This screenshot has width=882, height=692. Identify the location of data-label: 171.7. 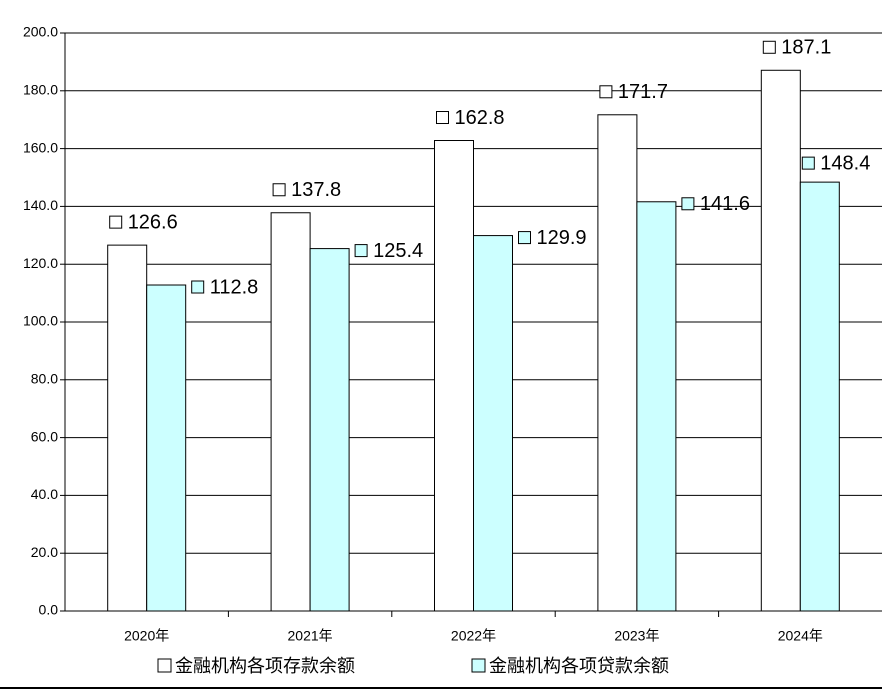
(643, 92).